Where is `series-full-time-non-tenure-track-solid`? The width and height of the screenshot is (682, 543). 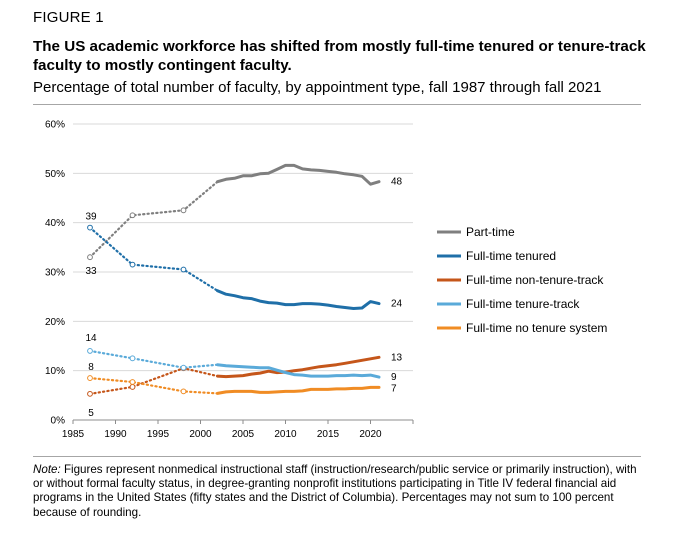 series-full-time-non-tenure-track-solid is located at coordinates (298, 367).